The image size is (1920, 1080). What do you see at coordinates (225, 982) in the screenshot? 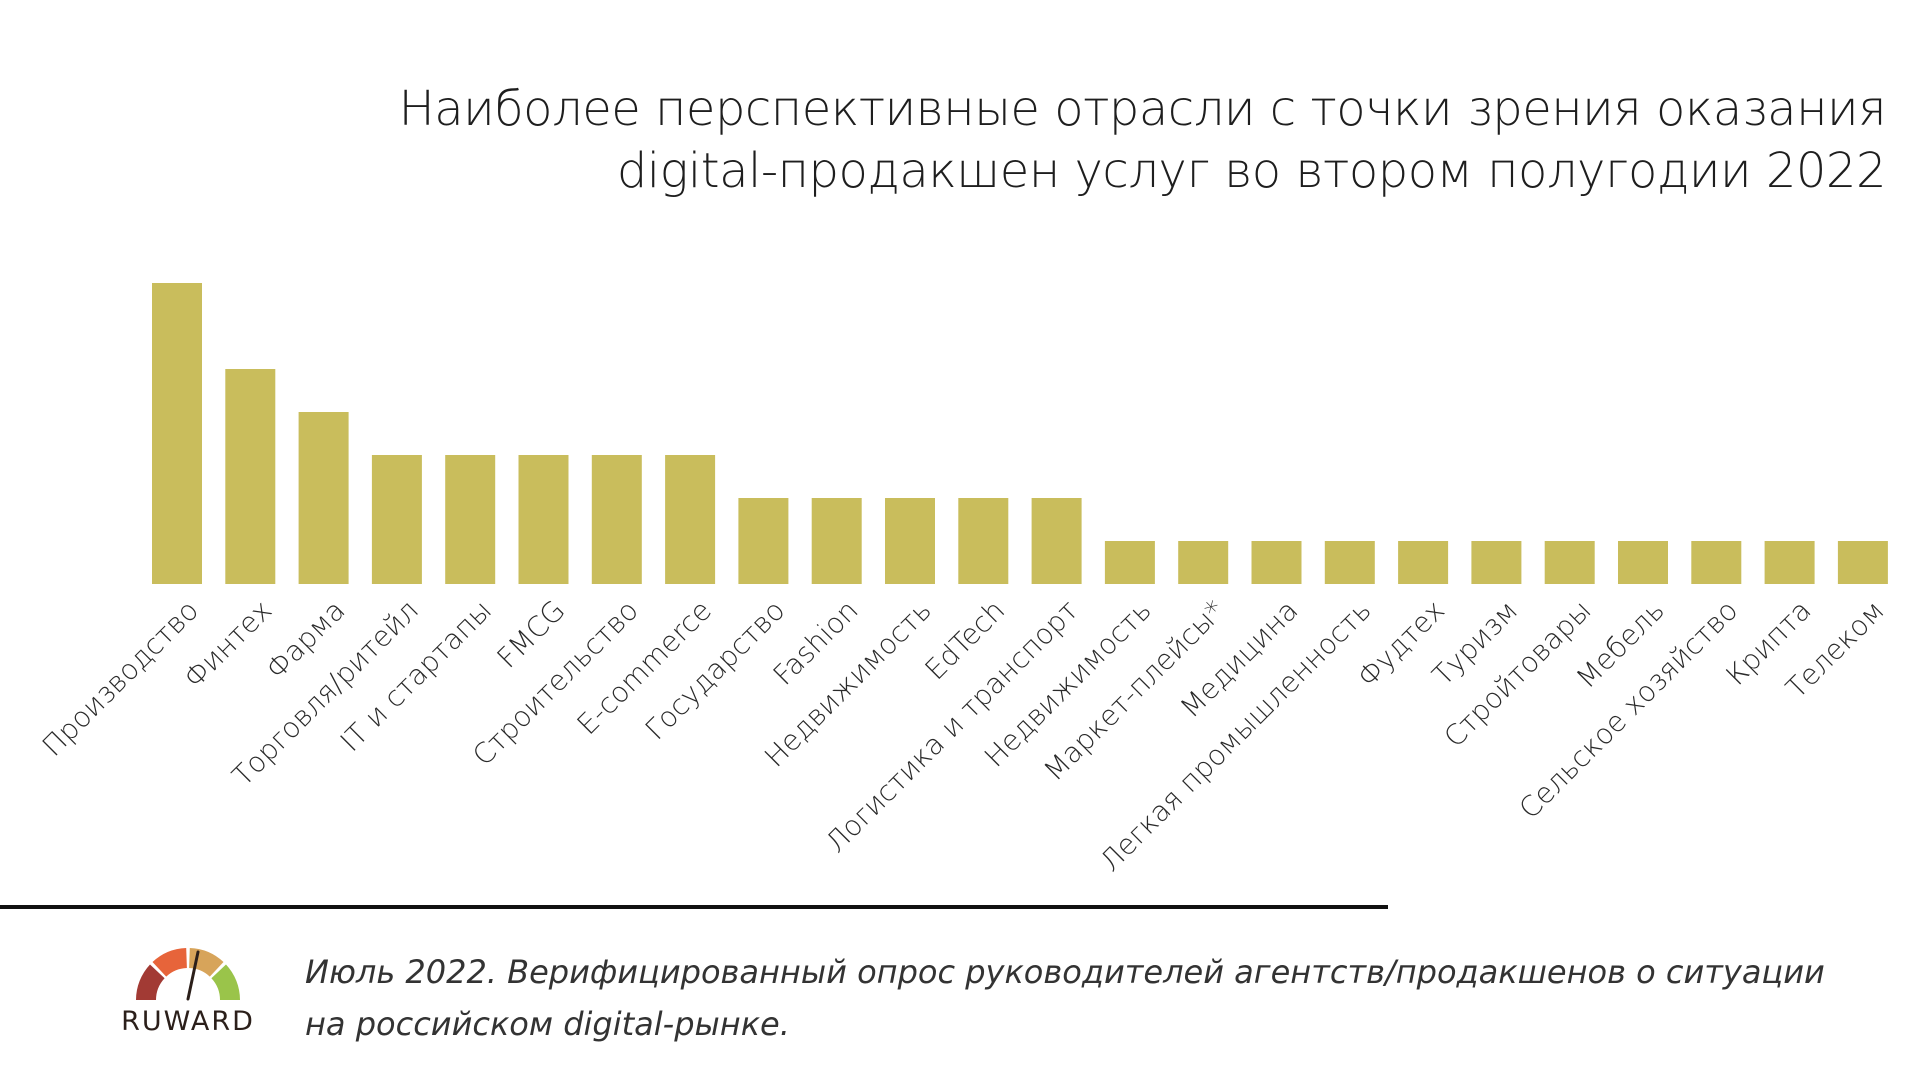
I see `gauge-segment-green` at bounding box center [225, 982].